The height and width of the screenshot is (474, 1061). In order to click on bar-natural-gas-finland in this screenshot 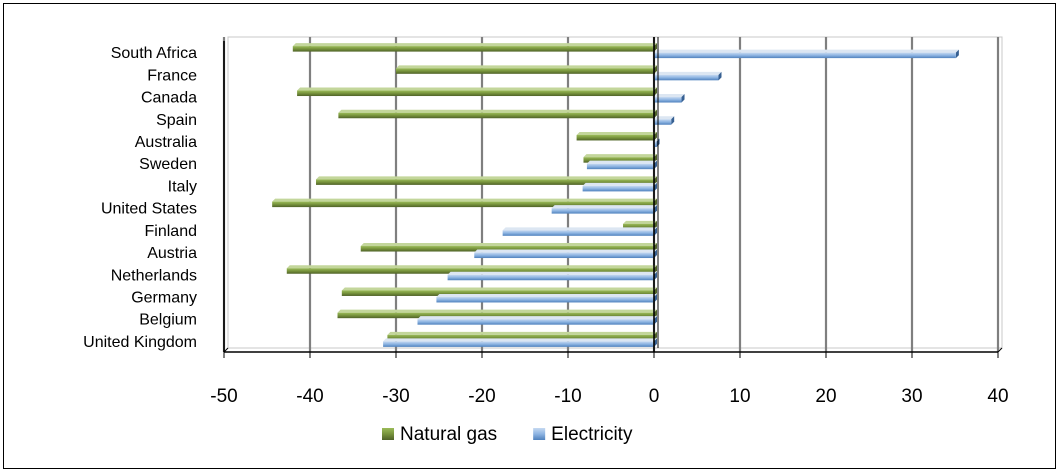, I will do `click(638, 226)`.